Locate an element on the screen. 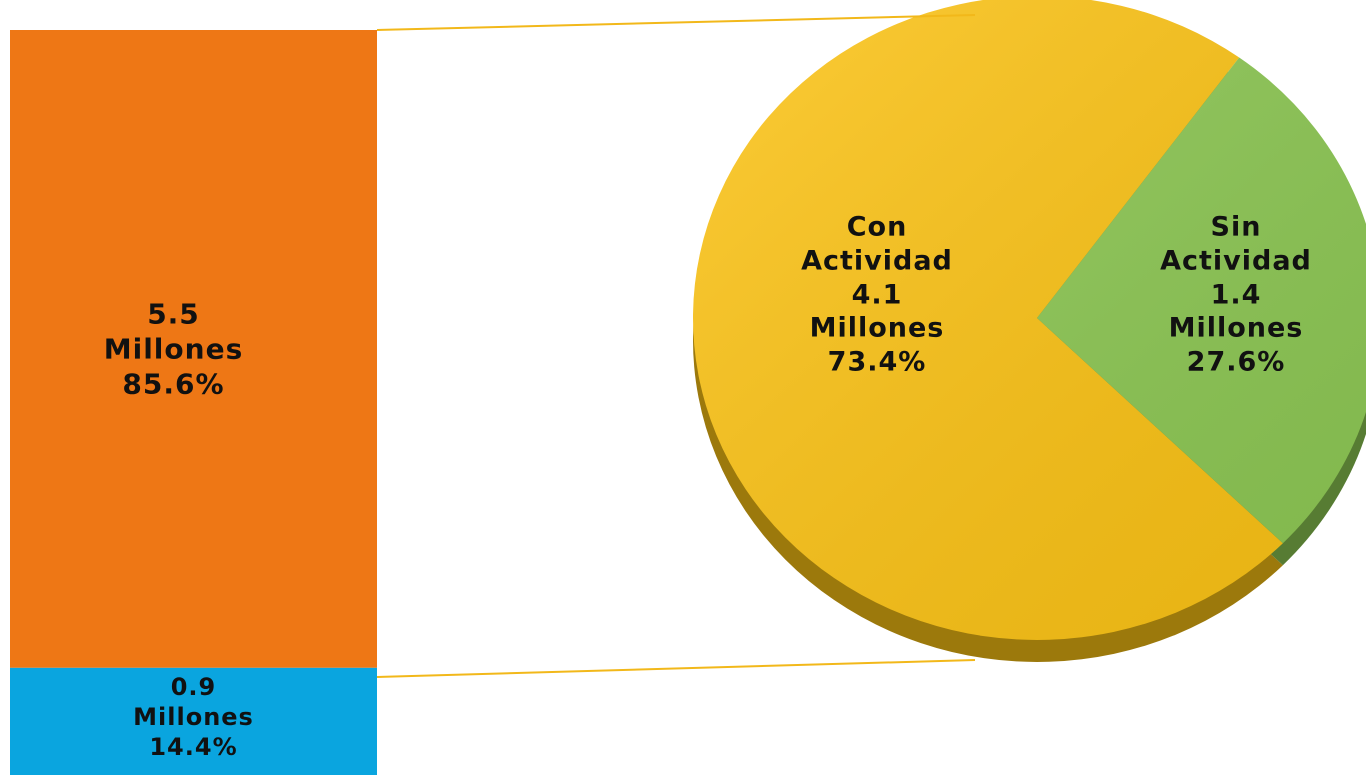 Image resolution: width=1366 pixels, height=779 pixels. label-line: 0.9 is located at coordinates (193, 687).